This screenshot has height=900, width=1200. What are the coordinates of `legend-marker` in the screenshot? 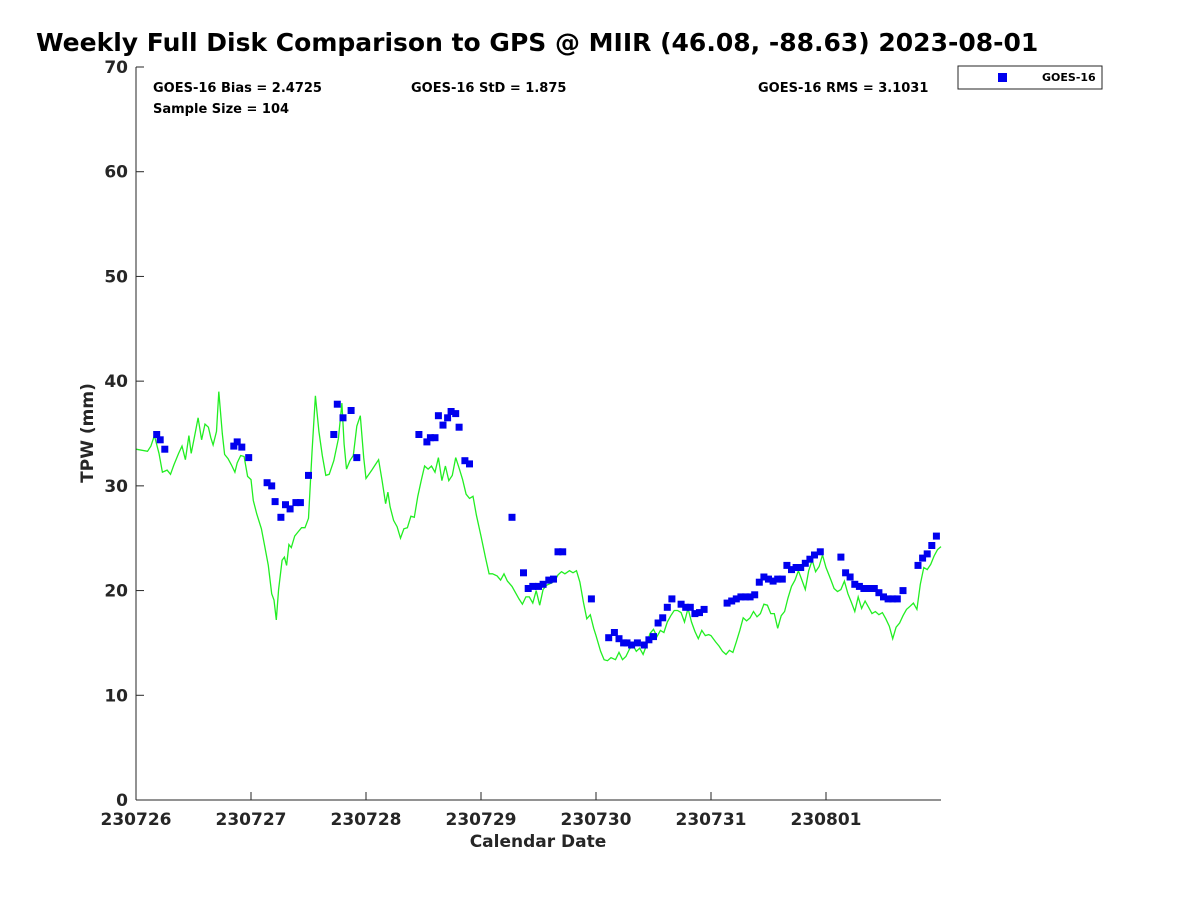 It's located at (1002, 77).